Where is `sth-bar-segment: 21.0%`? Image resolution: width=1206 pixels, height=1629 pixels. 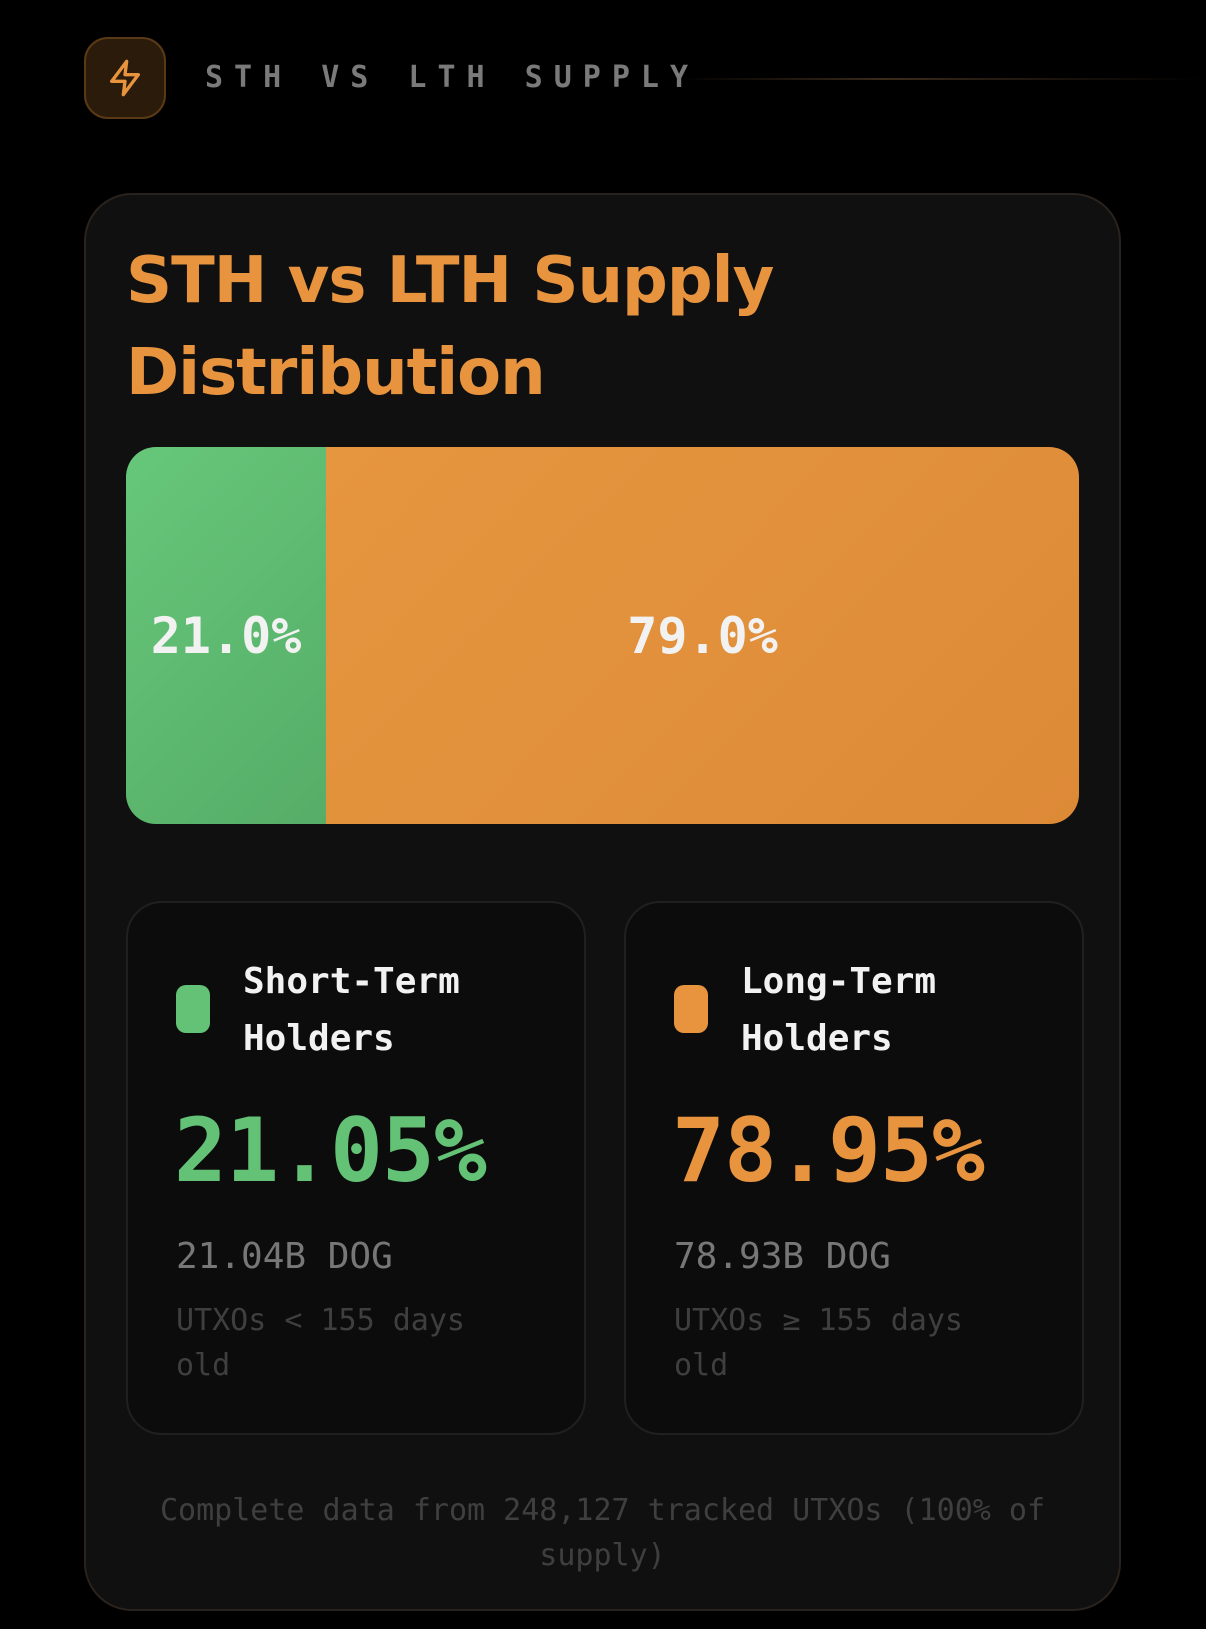
sth-bar-segment: 21.0% is located at coordinates (226, 635).